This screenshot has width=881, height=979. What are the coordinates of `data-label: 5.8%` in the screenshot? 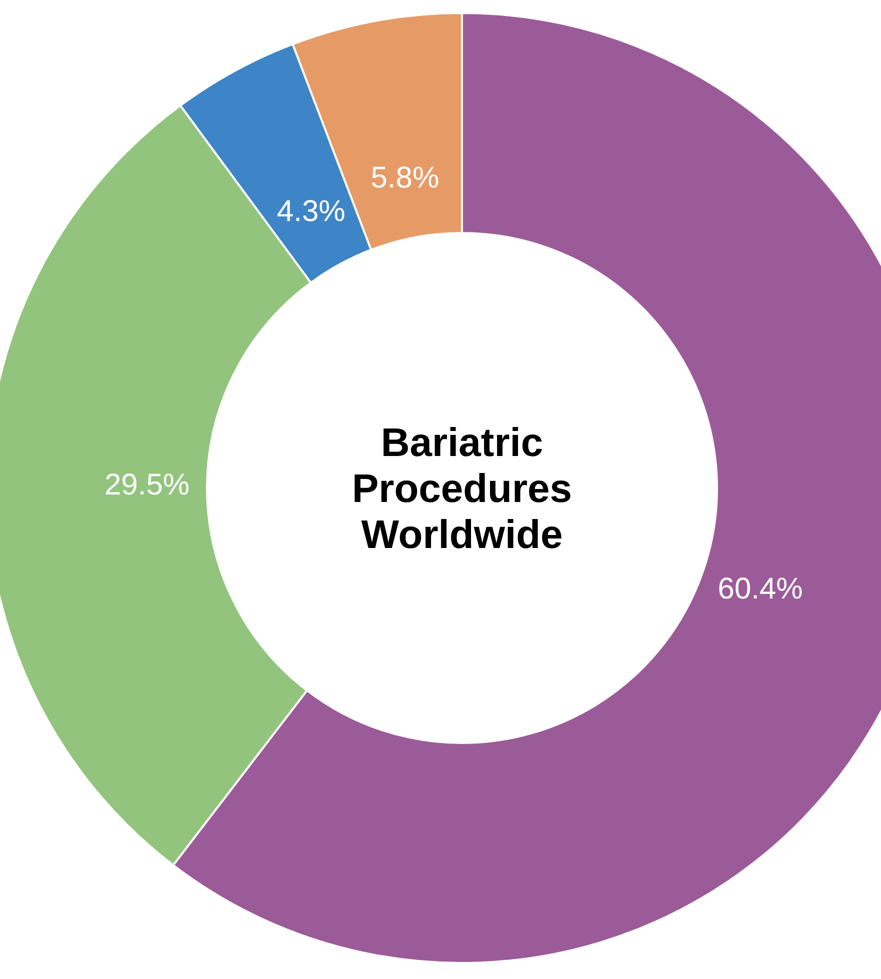 It's located at (405, 178).